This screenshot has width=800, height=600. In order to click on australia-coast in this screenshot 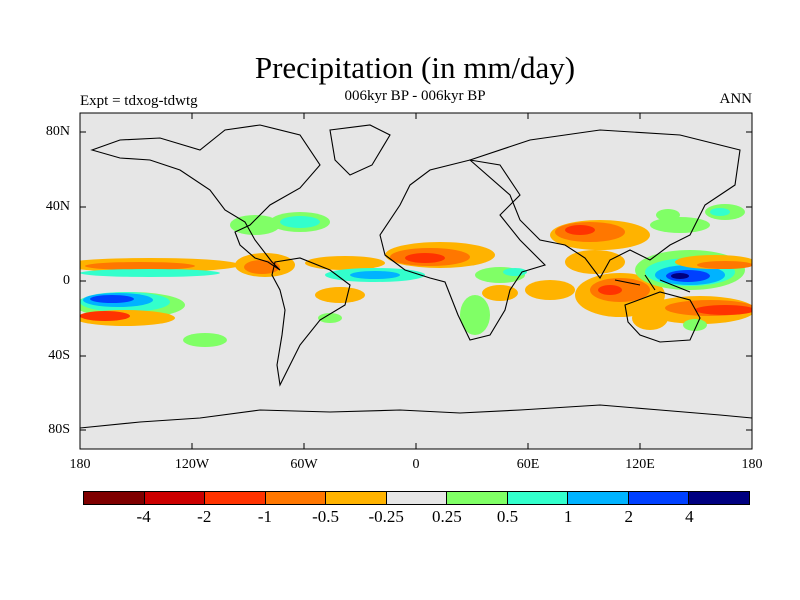, I will do `click(662, 317)`.